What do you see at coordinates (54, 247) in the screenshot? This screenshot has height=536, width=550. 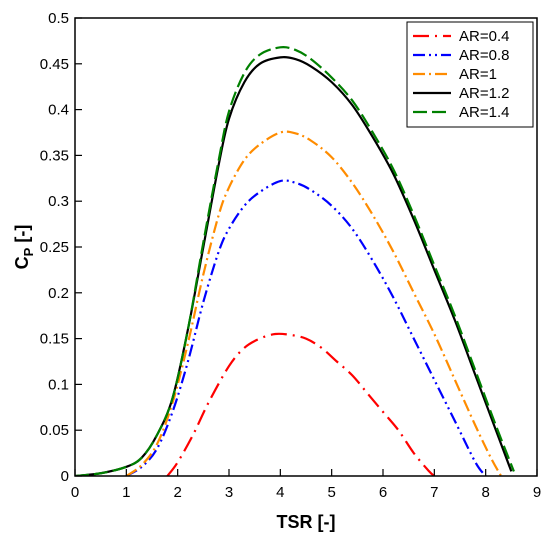 I see `y-tick-label: 0.25` at bounding box center [54, 247].